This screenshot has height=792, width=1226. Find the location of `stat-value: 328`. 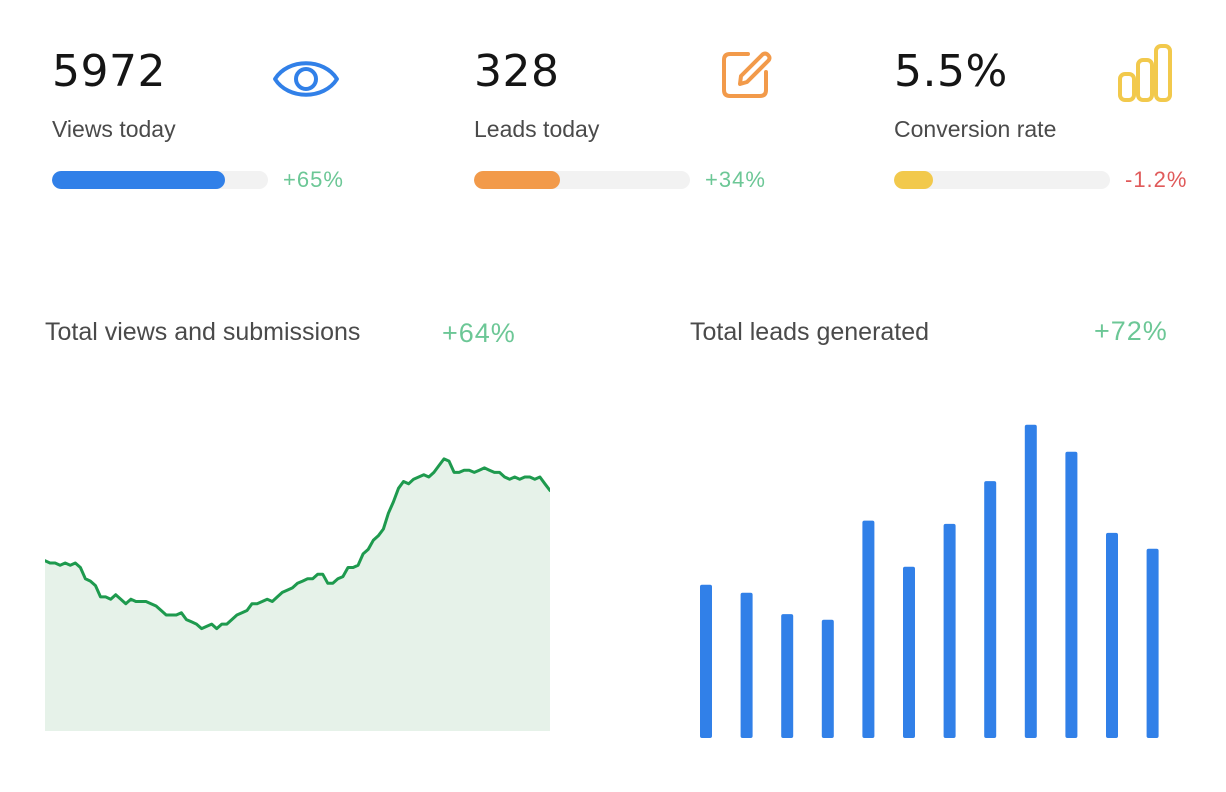

stat-value: 328 is located at coordinates (517, 71).